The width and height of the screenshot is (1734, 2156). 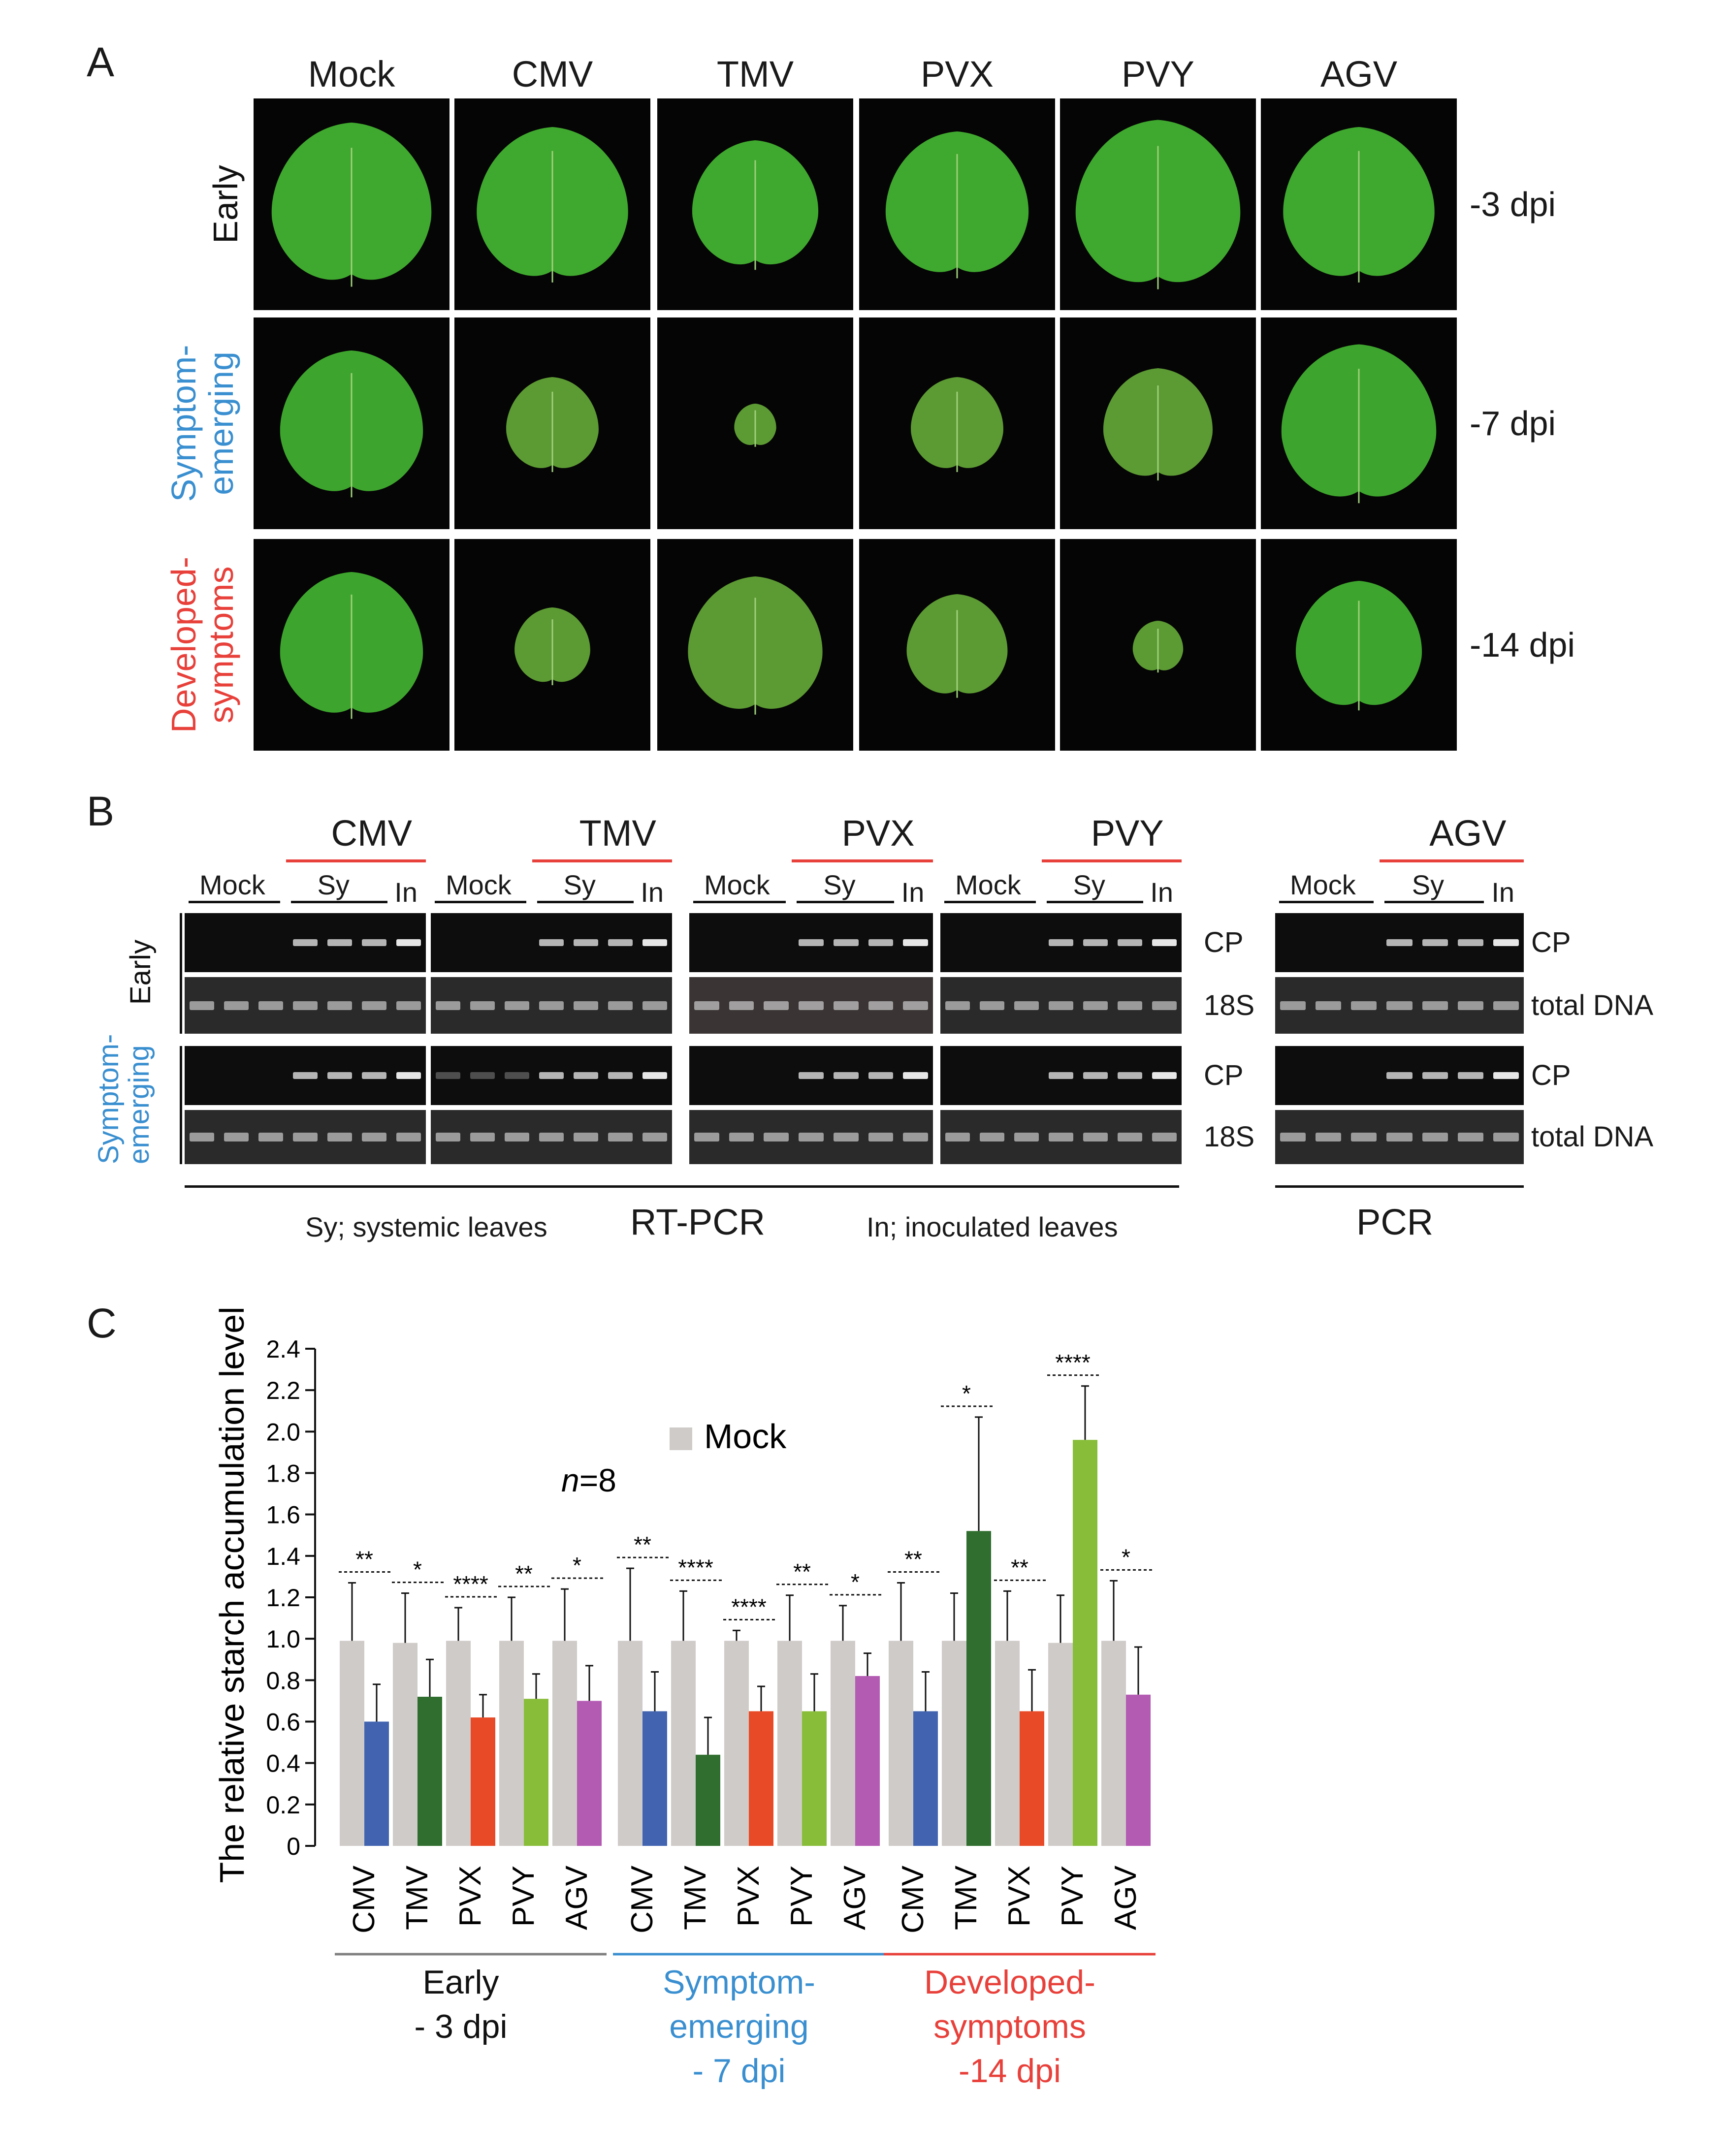 I want to click on infected-bar-cmv, so click(x=925, y=1779).